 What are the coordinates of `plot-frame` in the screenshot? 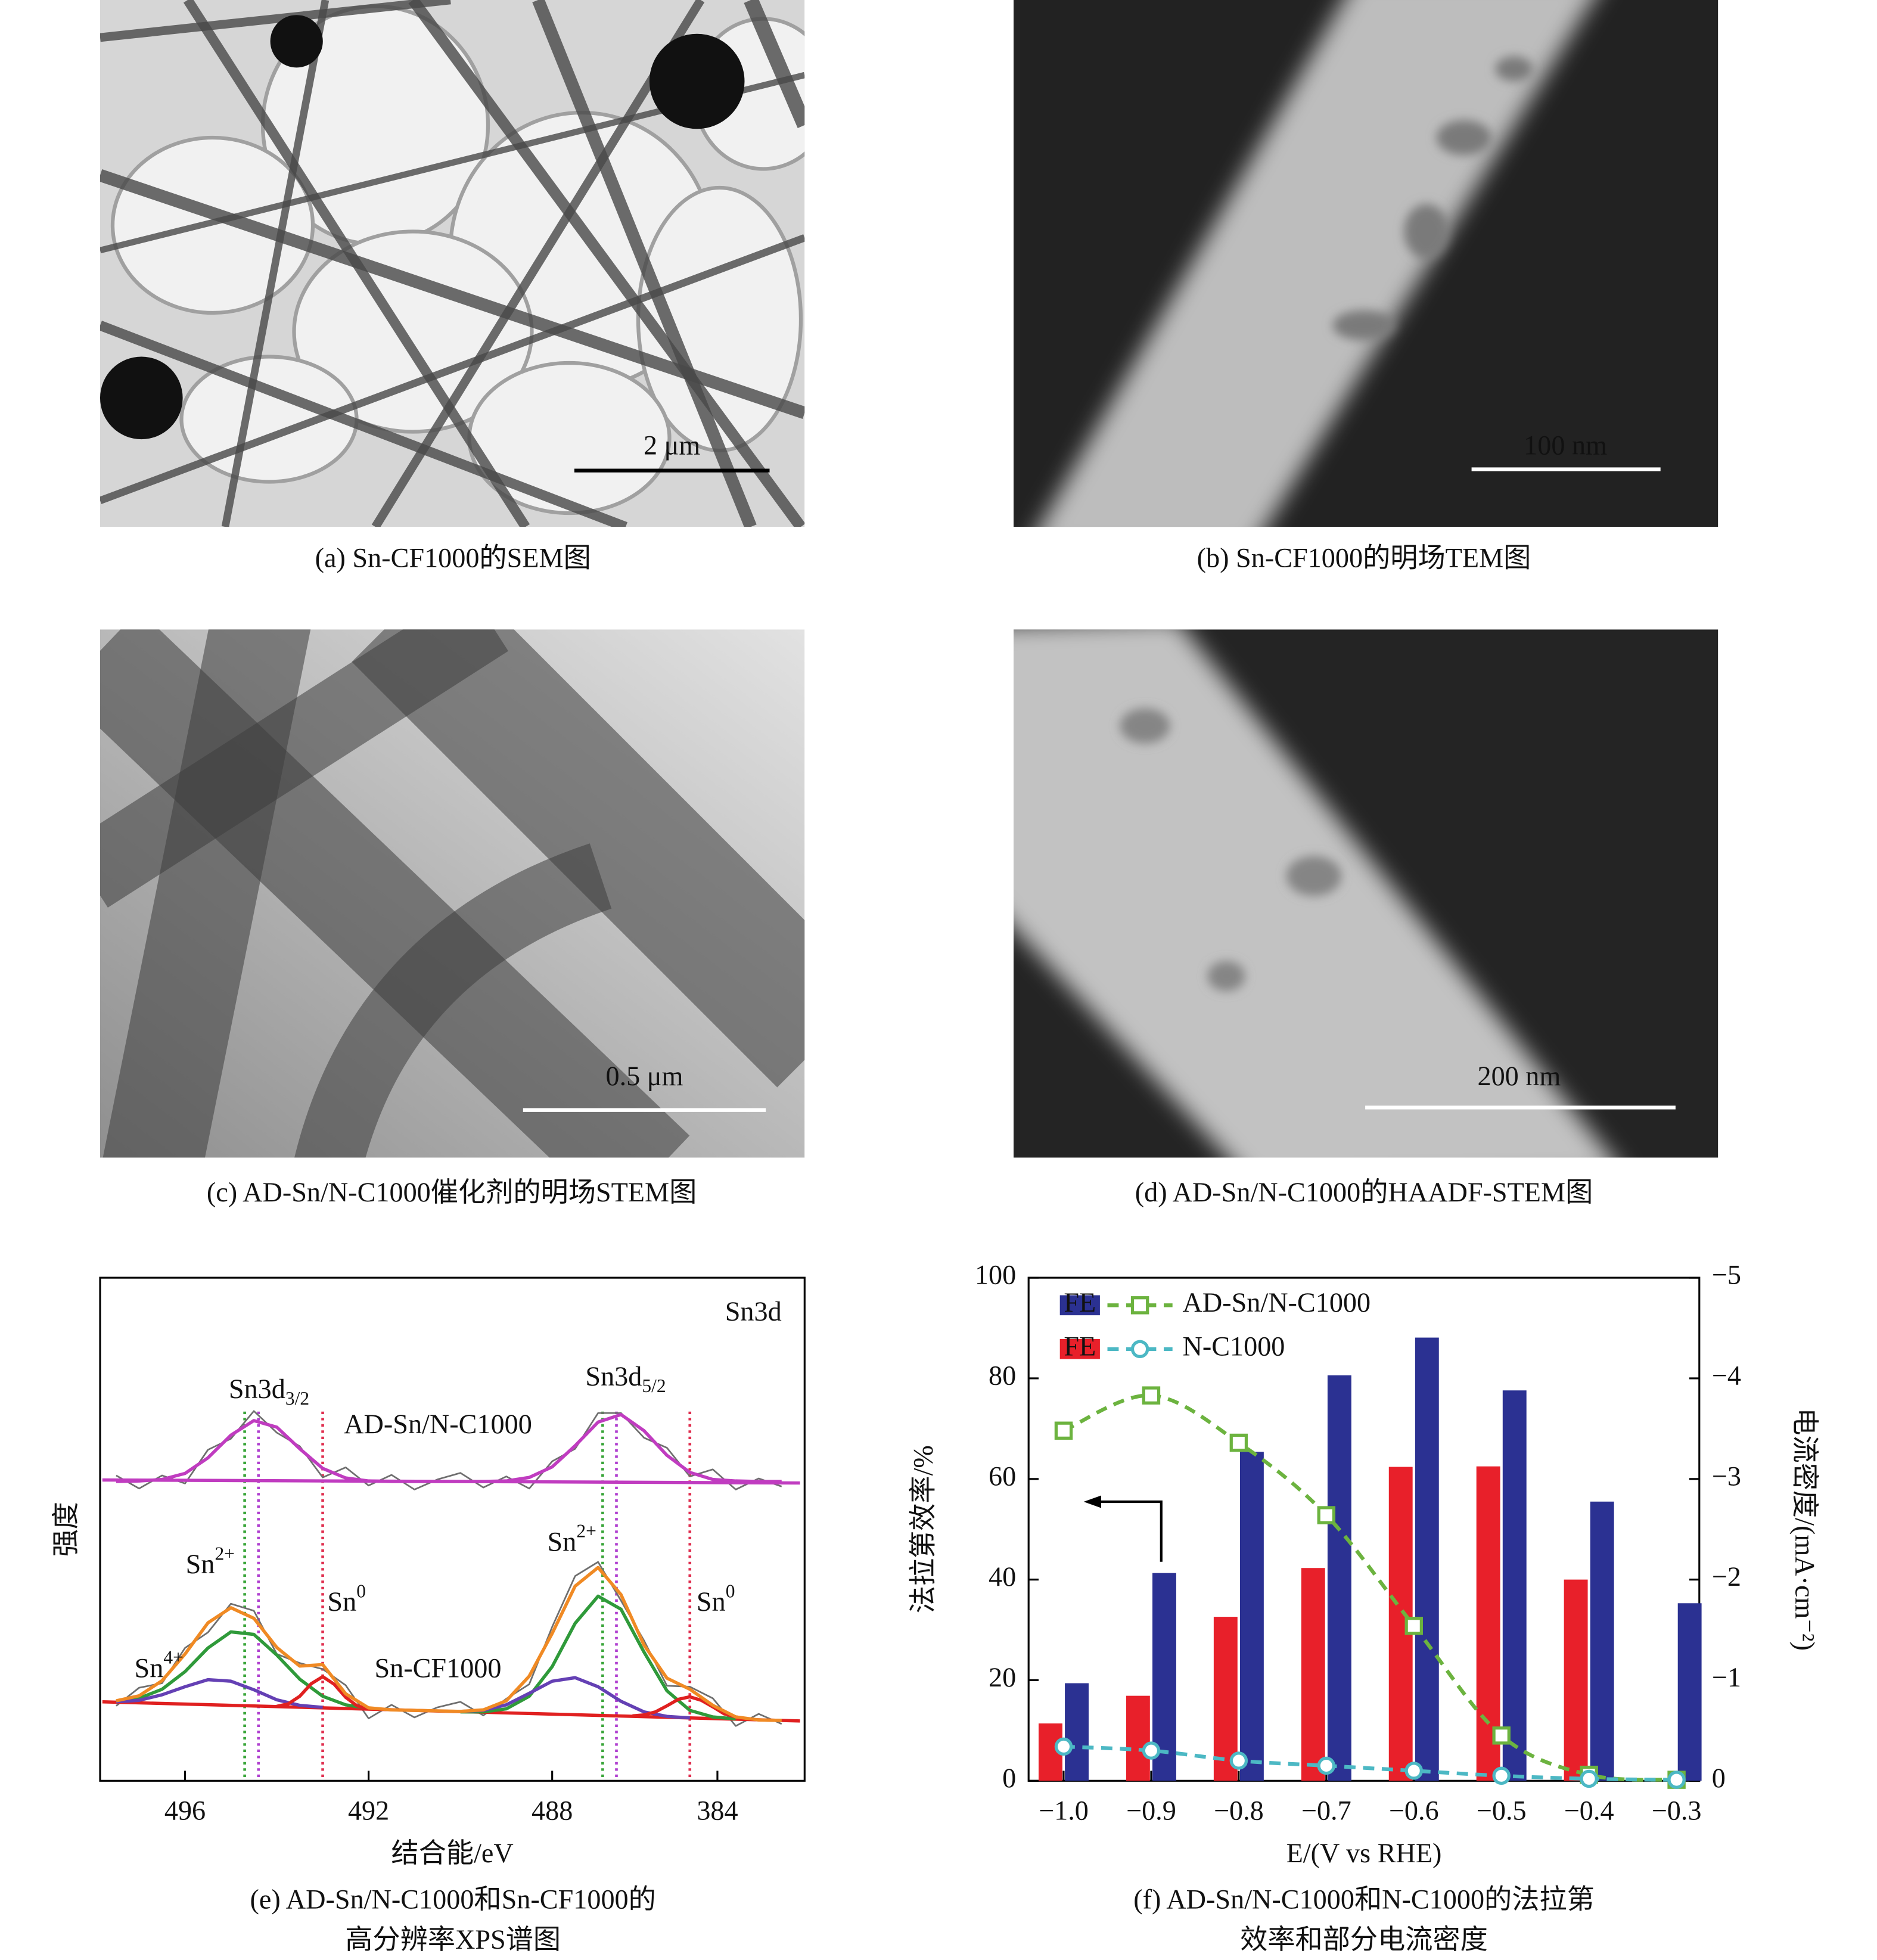 It's located at (1364, 1529).